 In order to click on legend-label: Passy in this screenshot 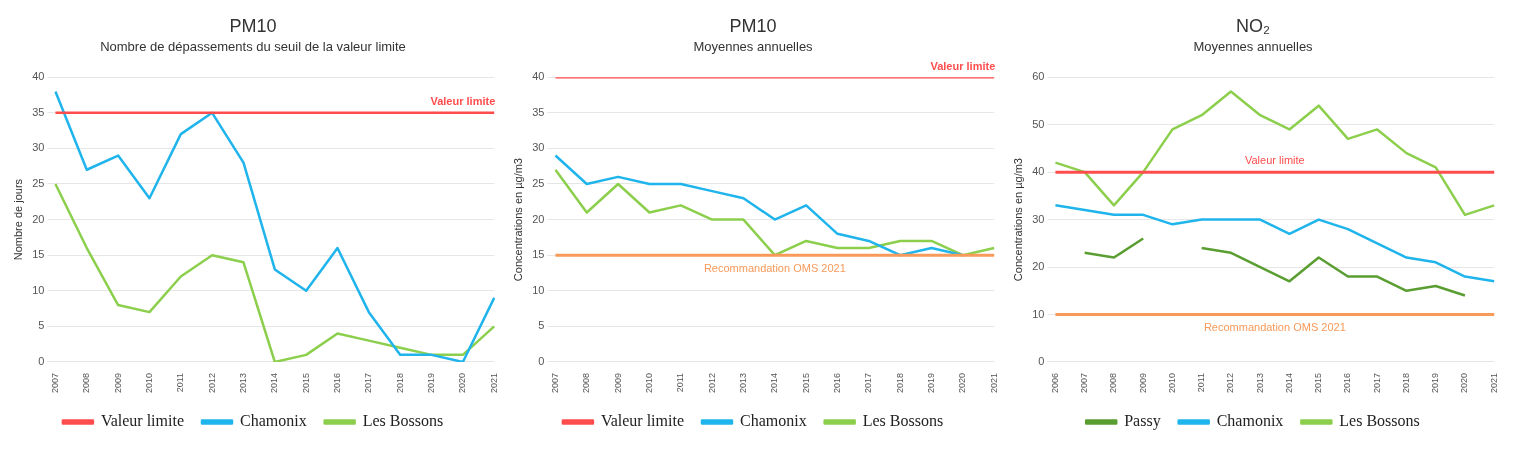, I will do `click(1142, 421)`.